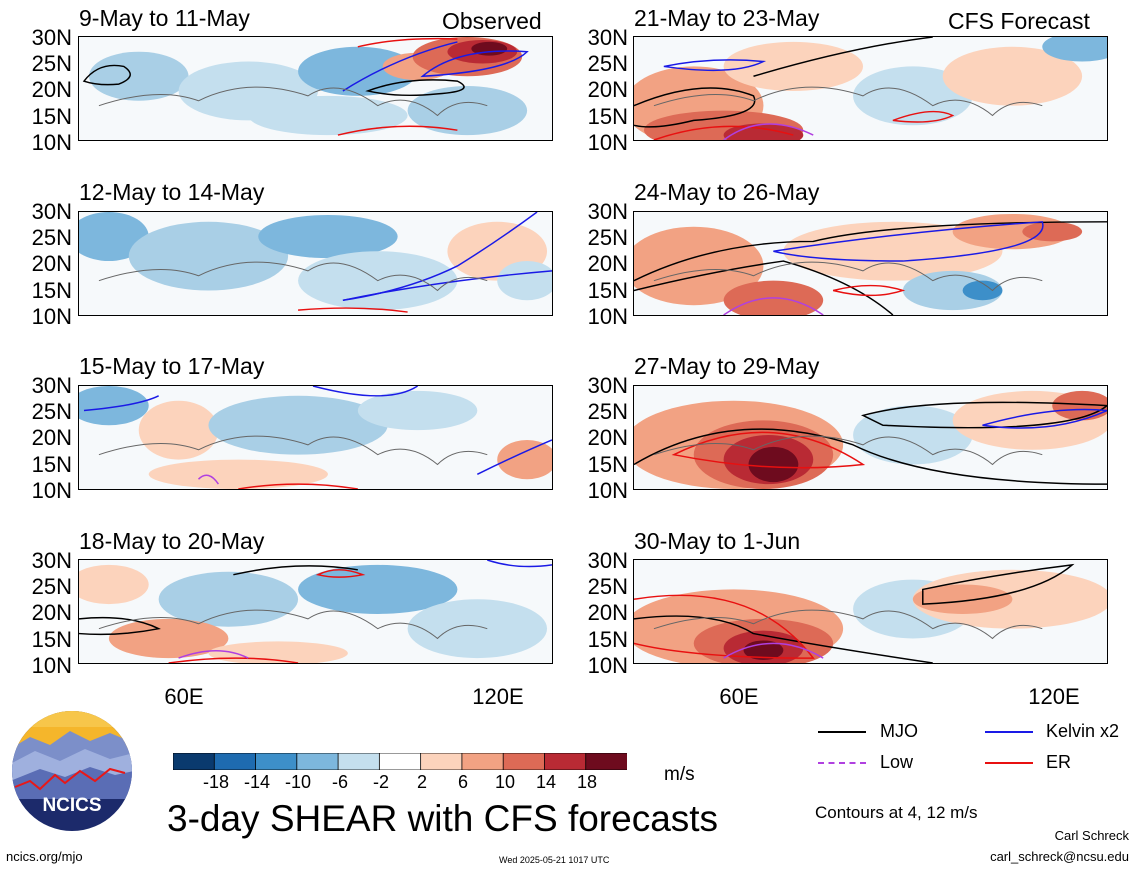  What do you see at coordinates (443, 818) in the screenshot?
I see `main-title: 3-day SHEAR with CFS forecasts` at bounding box center [443, 818].